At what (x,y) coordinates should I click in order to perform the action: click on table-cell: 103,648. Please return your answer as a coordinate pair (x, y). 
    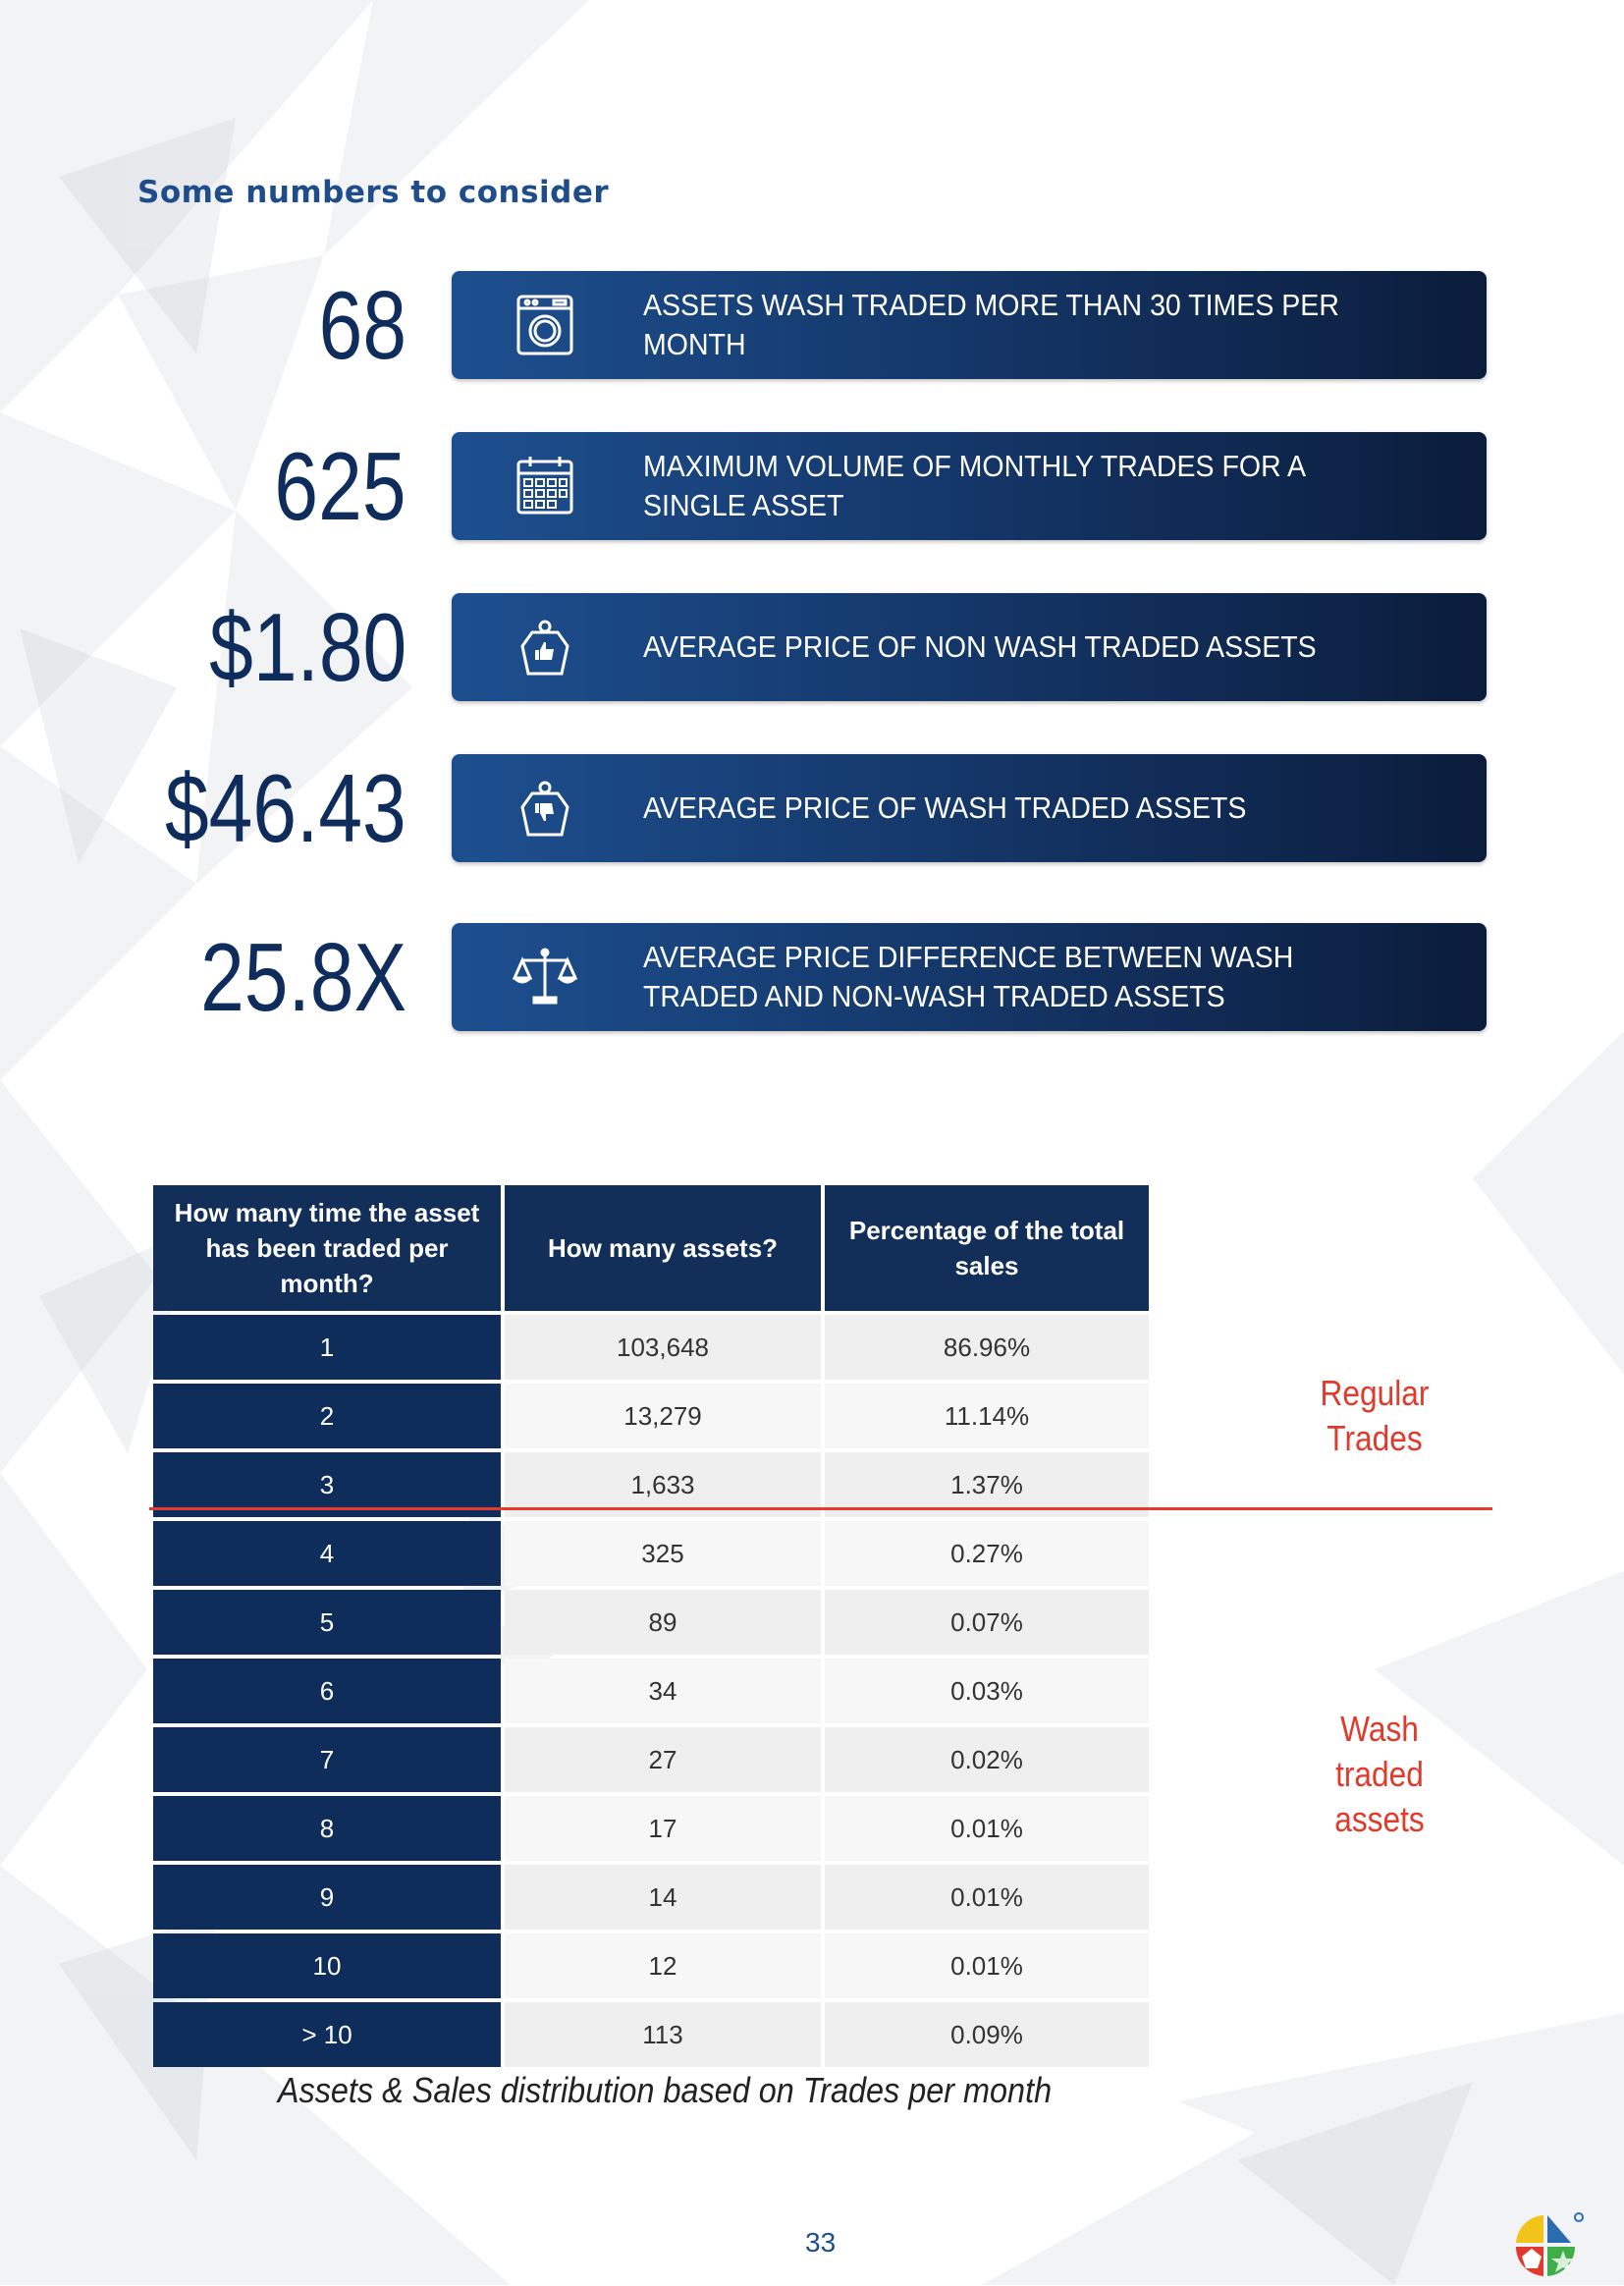
    Looking at the image, I should click on (663, 1347).